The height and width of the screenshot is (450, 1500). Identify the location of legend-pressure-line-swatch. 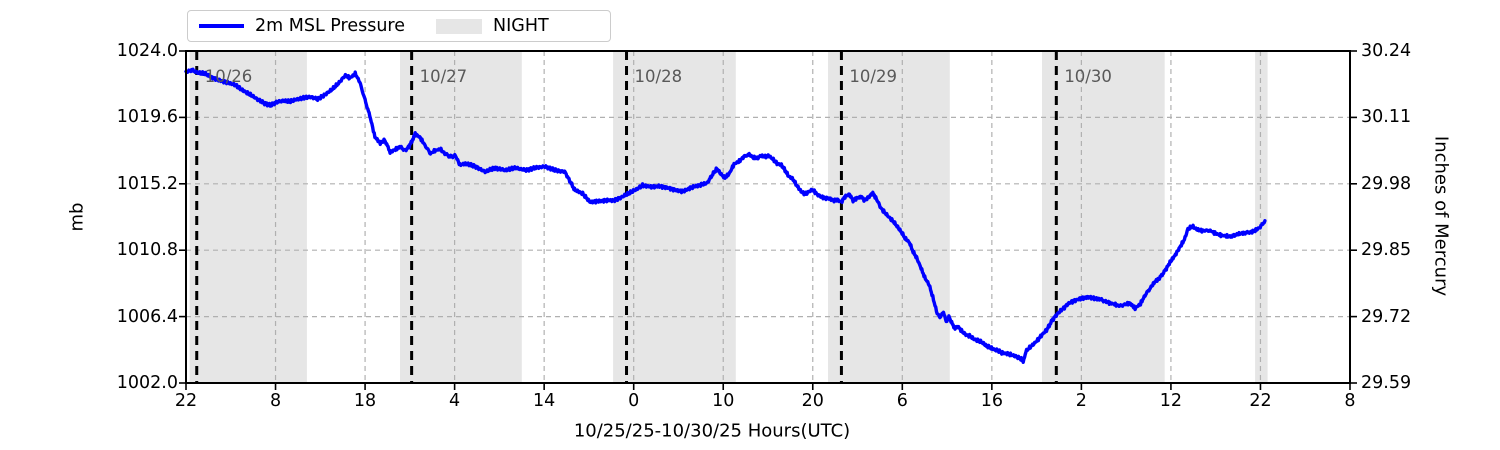
(221, 26).